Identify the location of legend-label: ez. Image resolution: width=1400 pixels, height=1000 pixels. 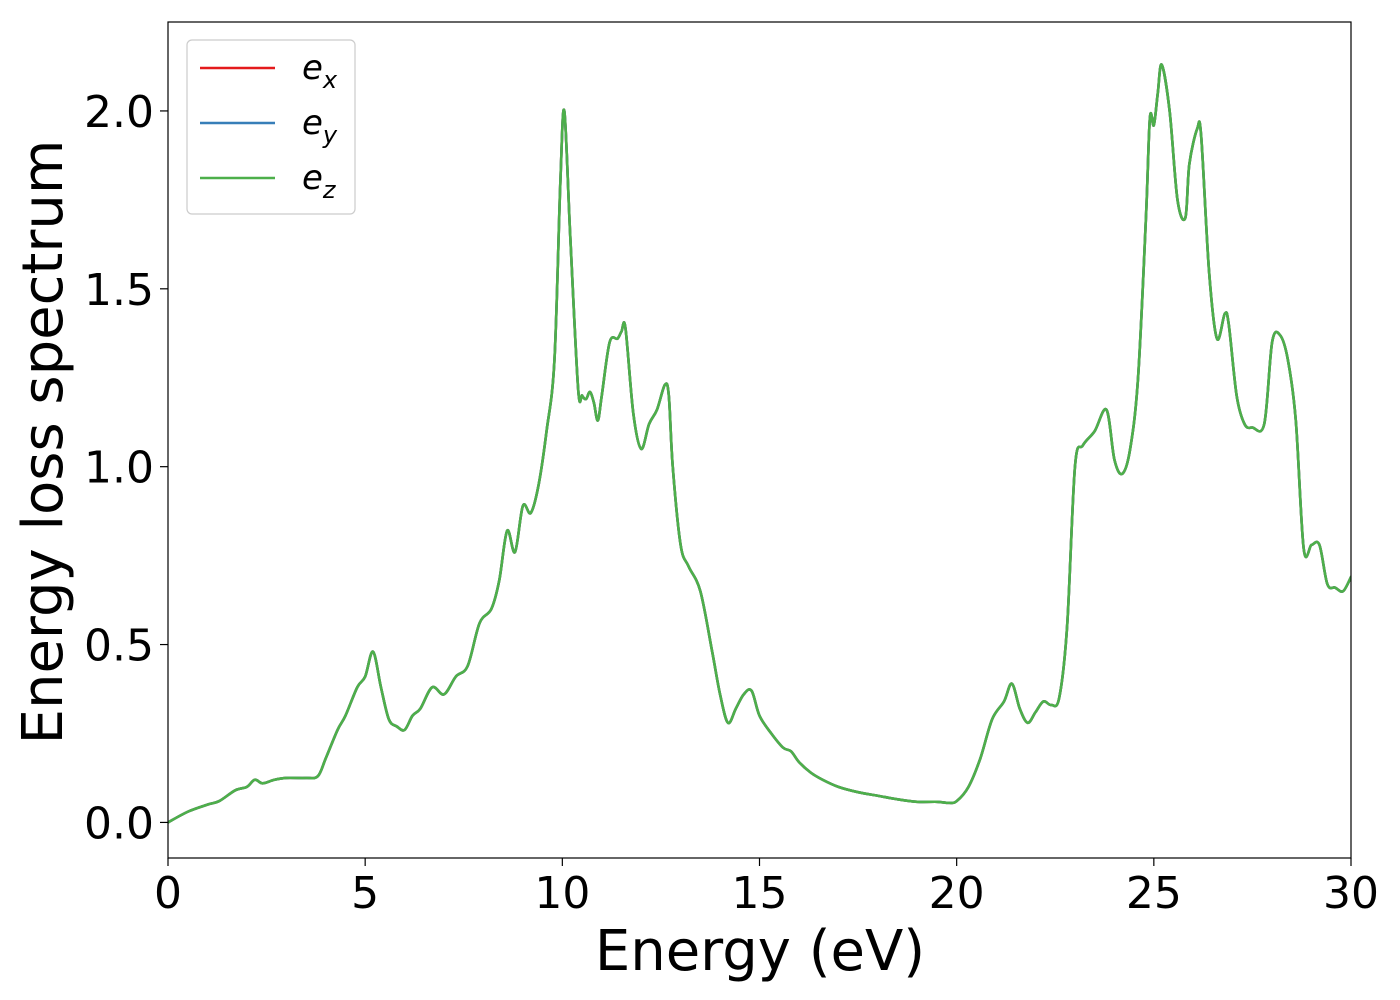
(319, 181).